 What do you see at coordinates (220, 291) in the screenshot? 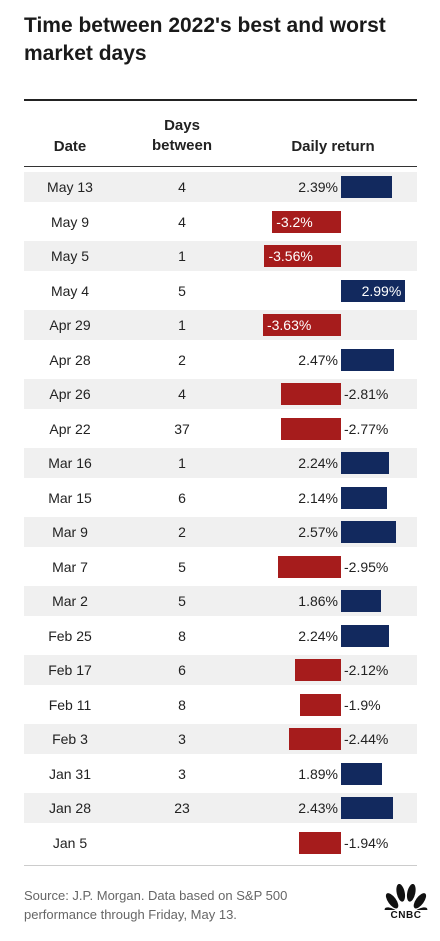
I see `table-row: May 4 5 2.99%` at bounding box center [220, 291].